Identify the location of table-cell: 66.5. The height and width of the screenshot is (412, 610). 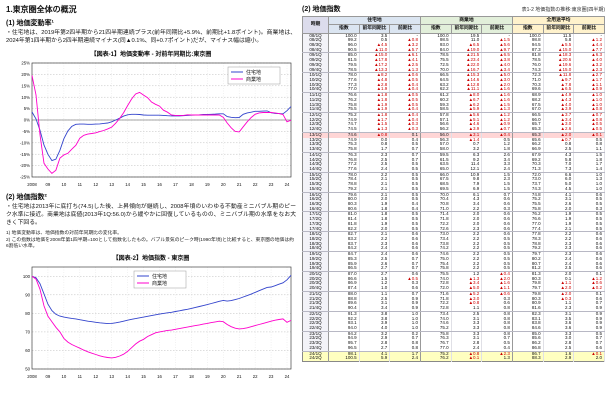
(436, 75).